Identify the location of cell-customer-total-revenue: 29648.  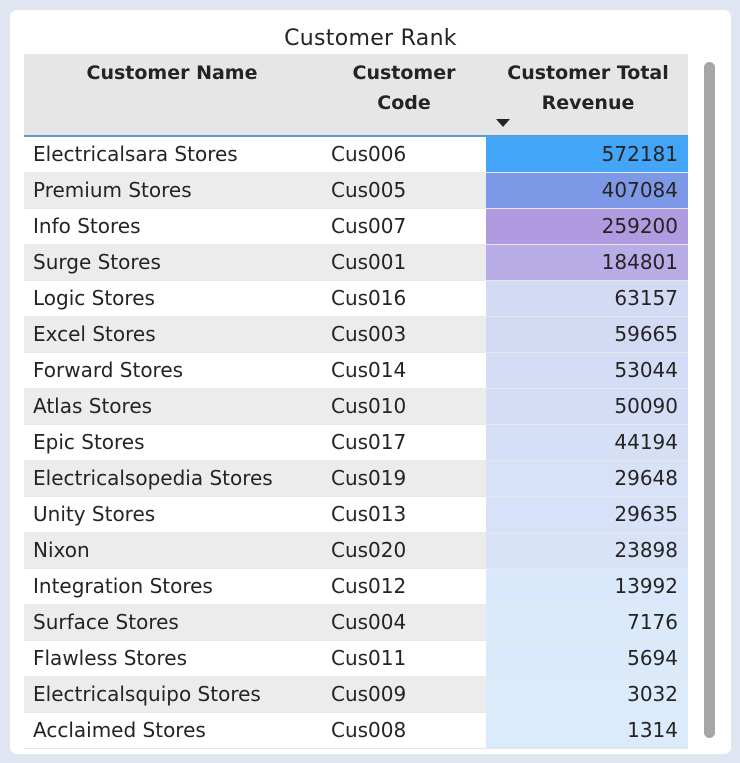
(587, 478).